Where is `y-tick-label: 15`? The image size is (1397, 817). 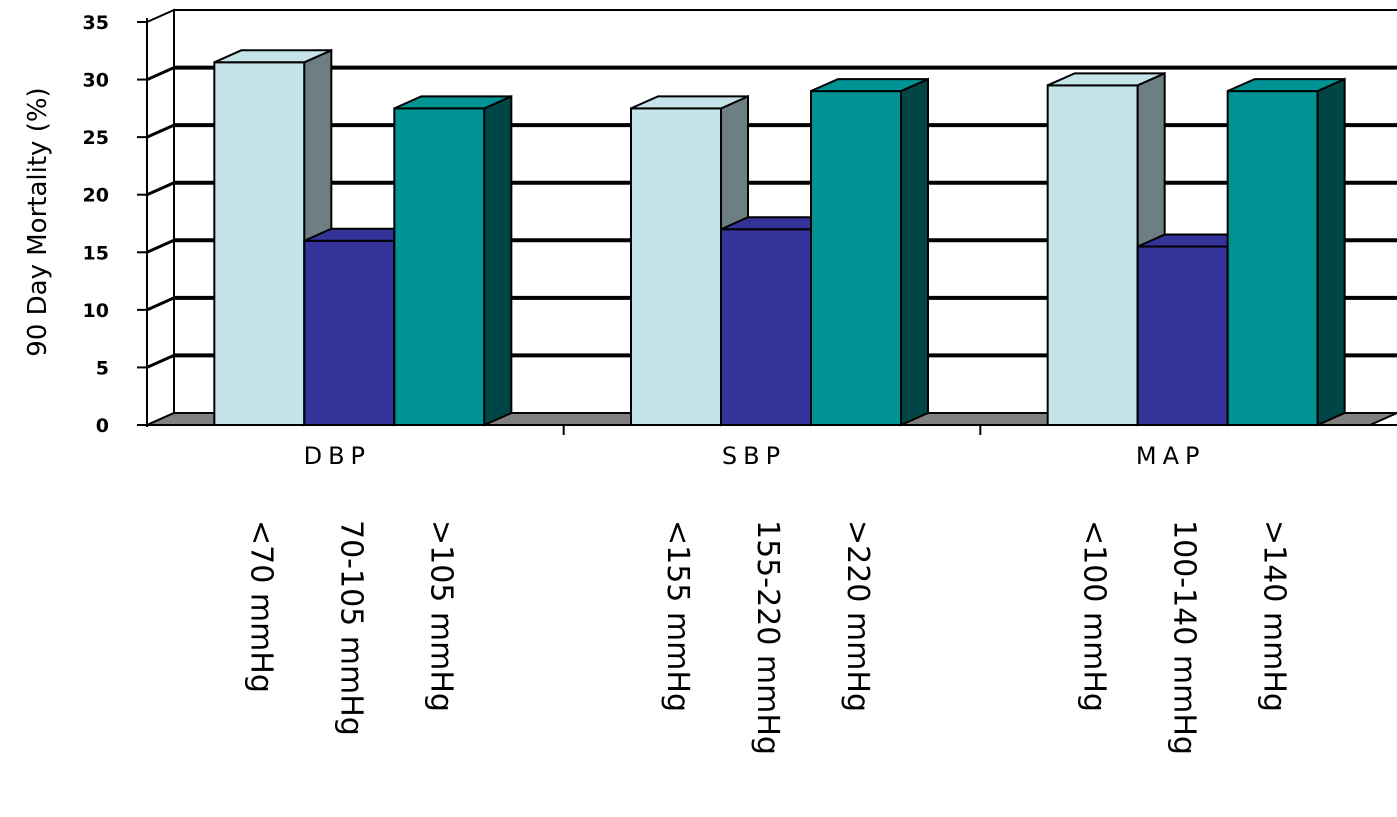 y-tick-label: 15 is located at coordinates (96, 253).